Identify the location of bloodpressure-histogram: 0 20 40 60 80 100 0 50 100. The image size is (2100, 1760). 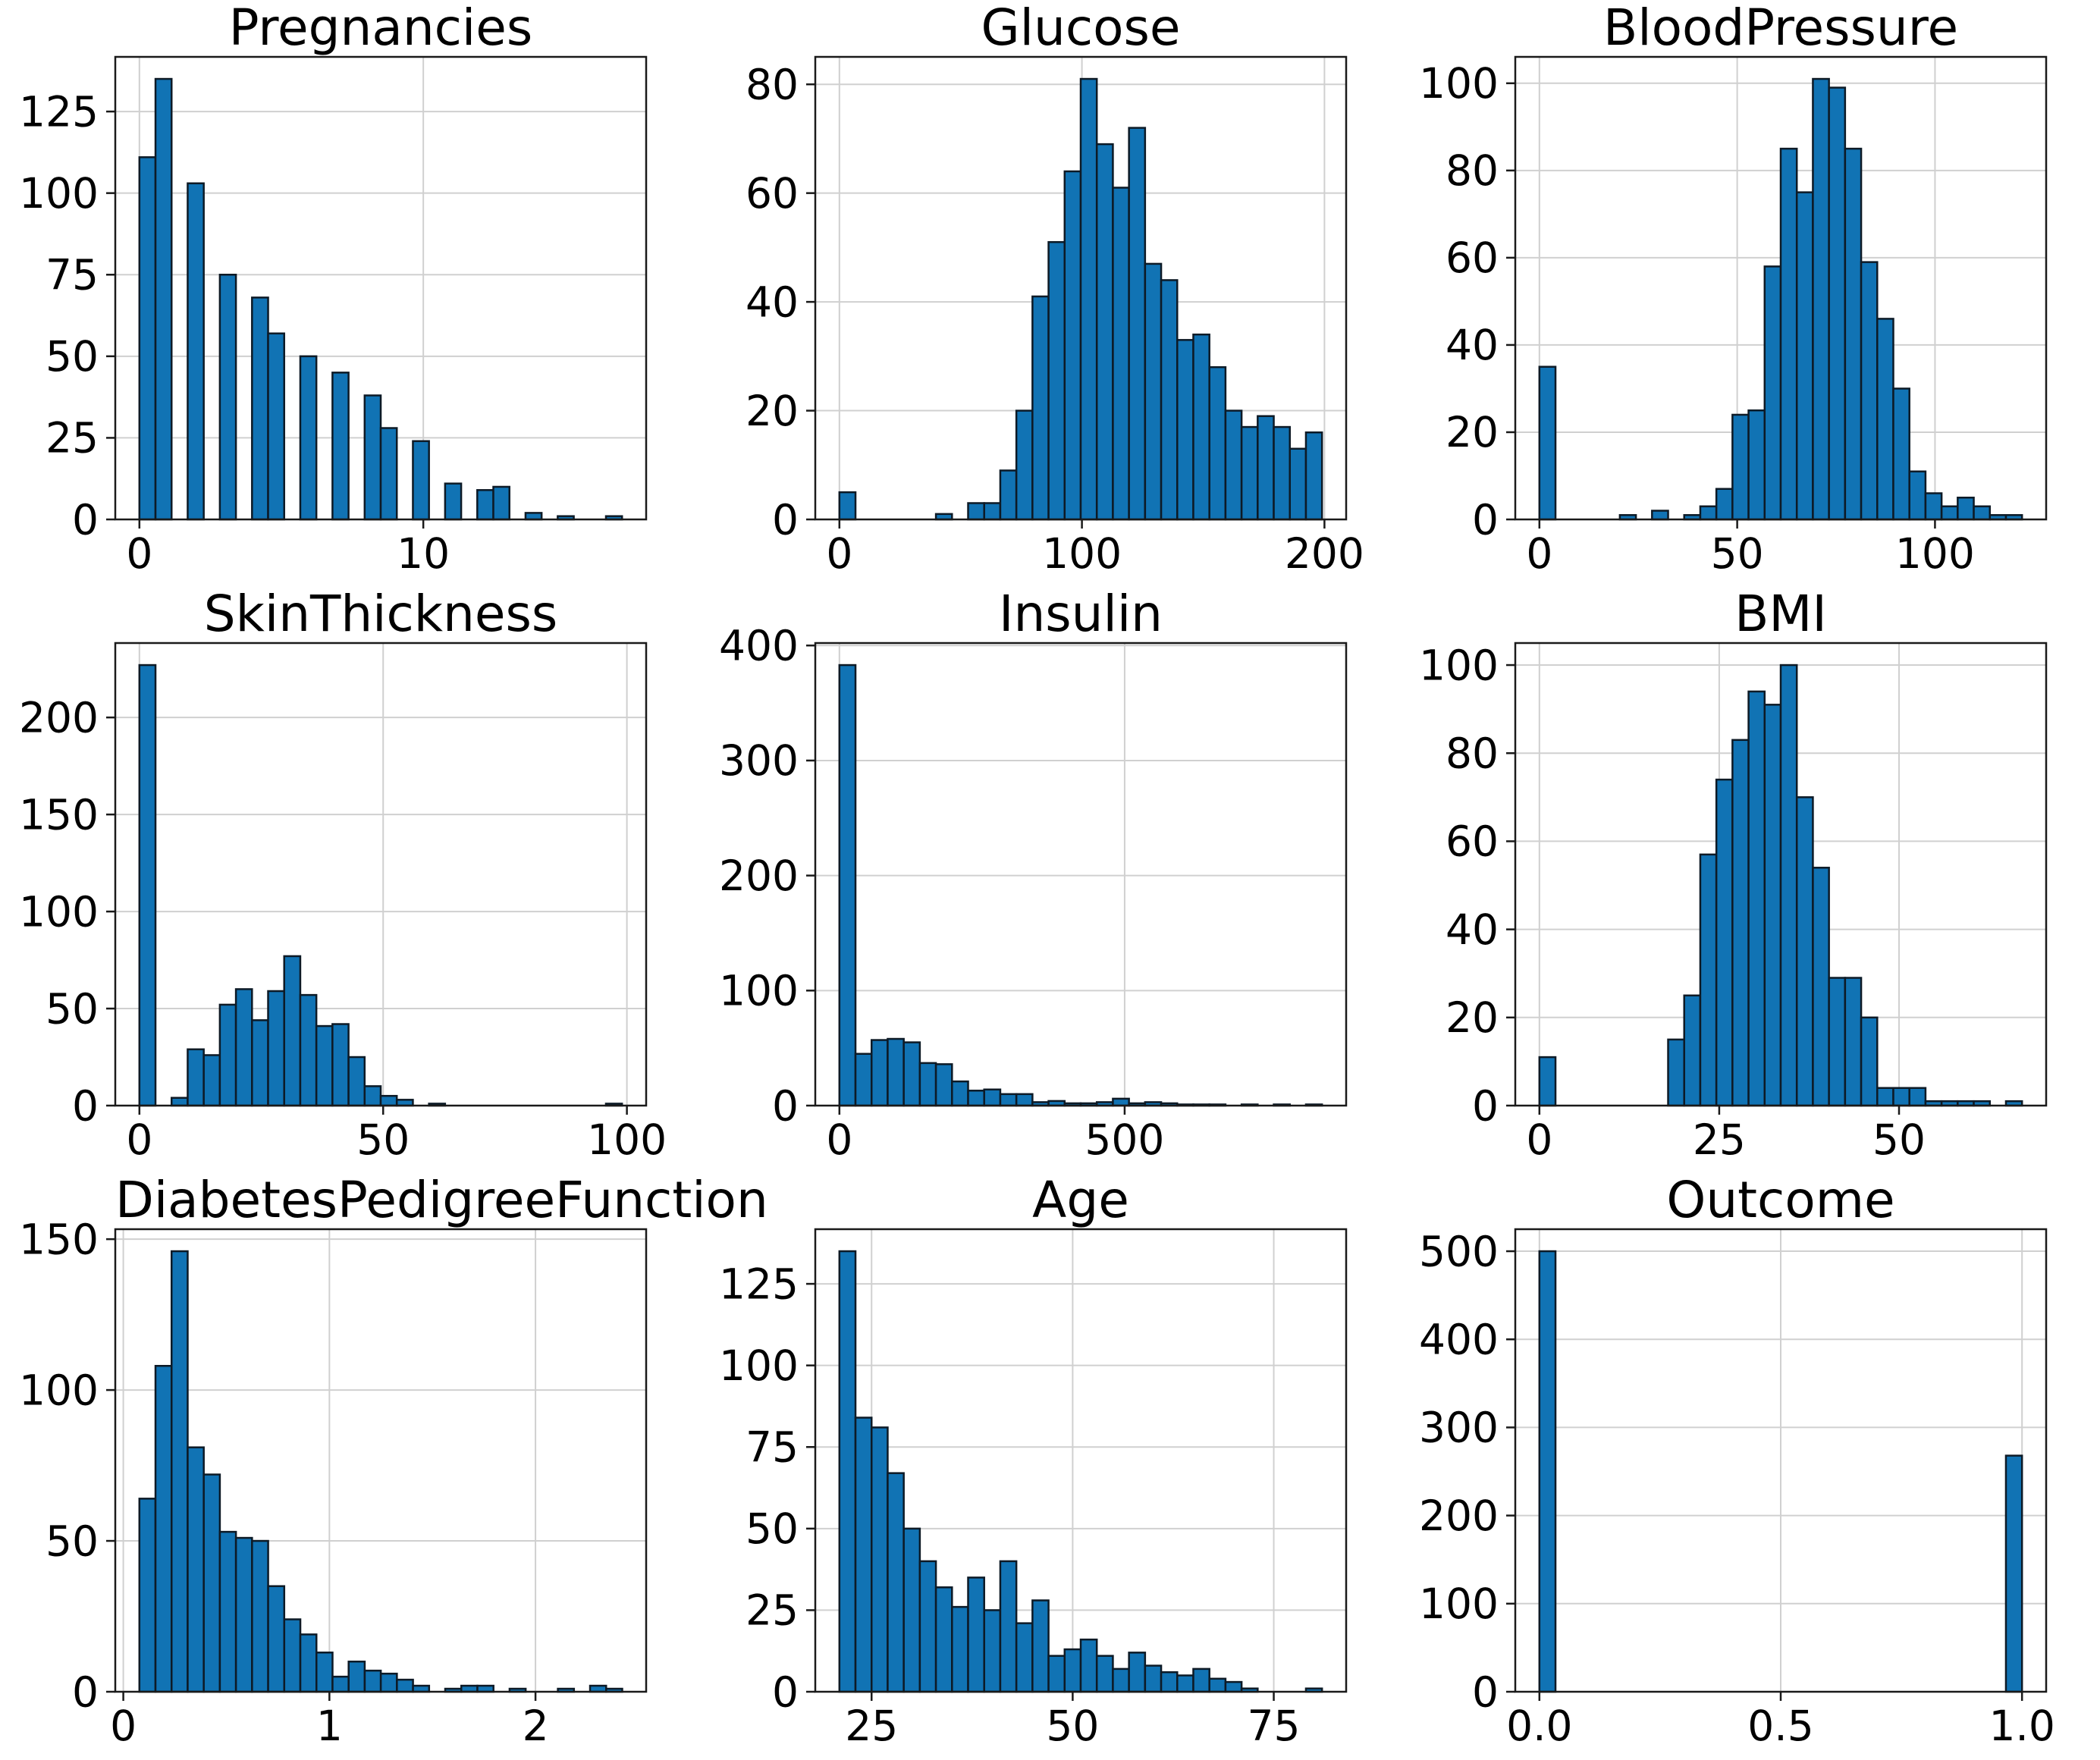
(1733, 316).